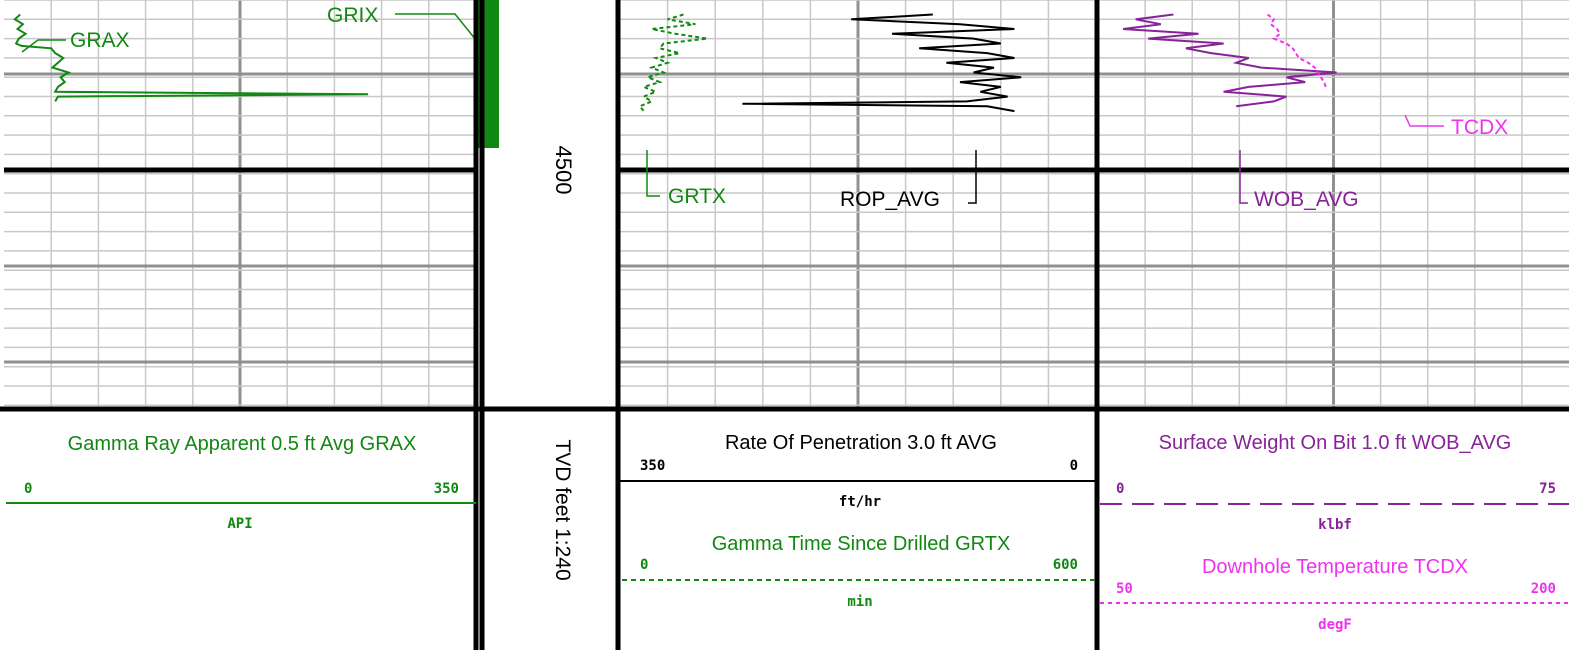 The width and height of the screenshot is (1569, 650). What do you see at coordinates (191, 57) in the screenshot?
I see `grax-curve` at bounding box center [191, 57].